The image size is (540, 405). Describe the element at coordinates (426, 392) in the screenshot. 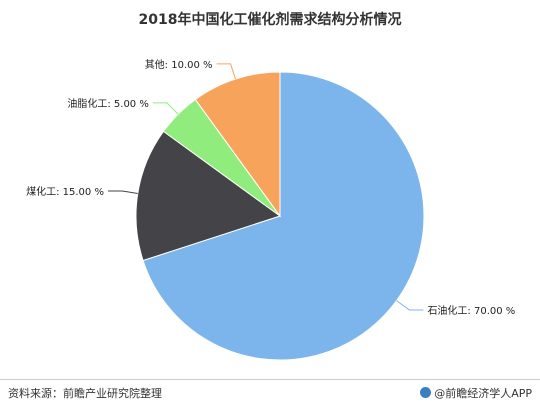

I see `brand-logo-icon` at that location.